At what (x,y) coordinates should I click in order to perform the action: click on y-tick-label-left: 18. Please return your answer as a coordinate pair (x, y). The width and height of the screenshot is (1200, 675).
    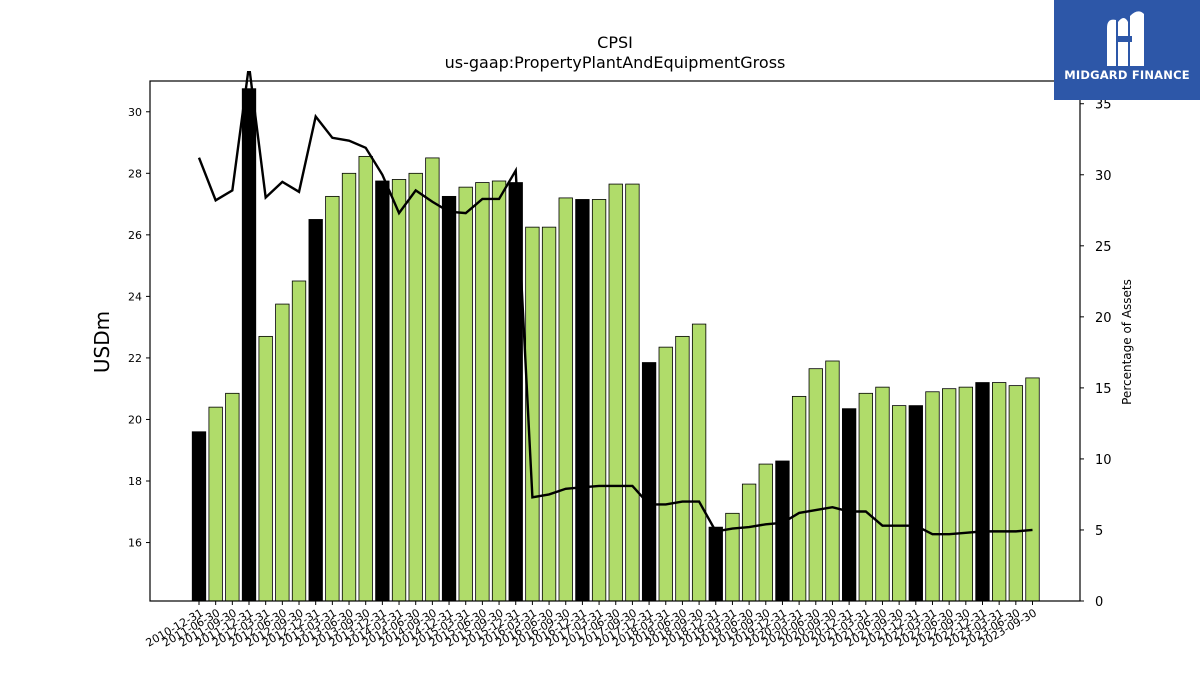
    Looking at the image, I should click on (135, 481).